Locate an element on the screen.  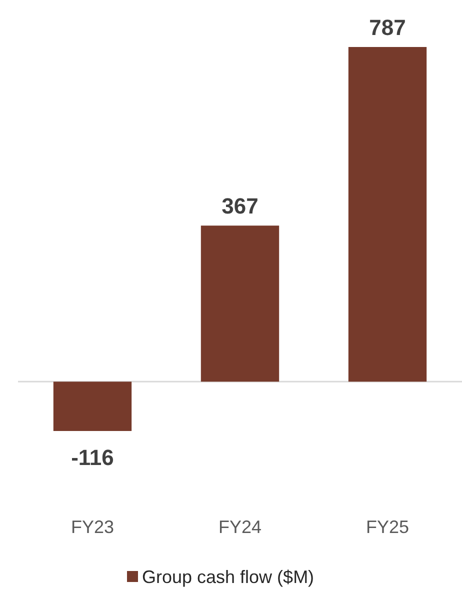
data-label: 367 is located at coordinates (240, 206).